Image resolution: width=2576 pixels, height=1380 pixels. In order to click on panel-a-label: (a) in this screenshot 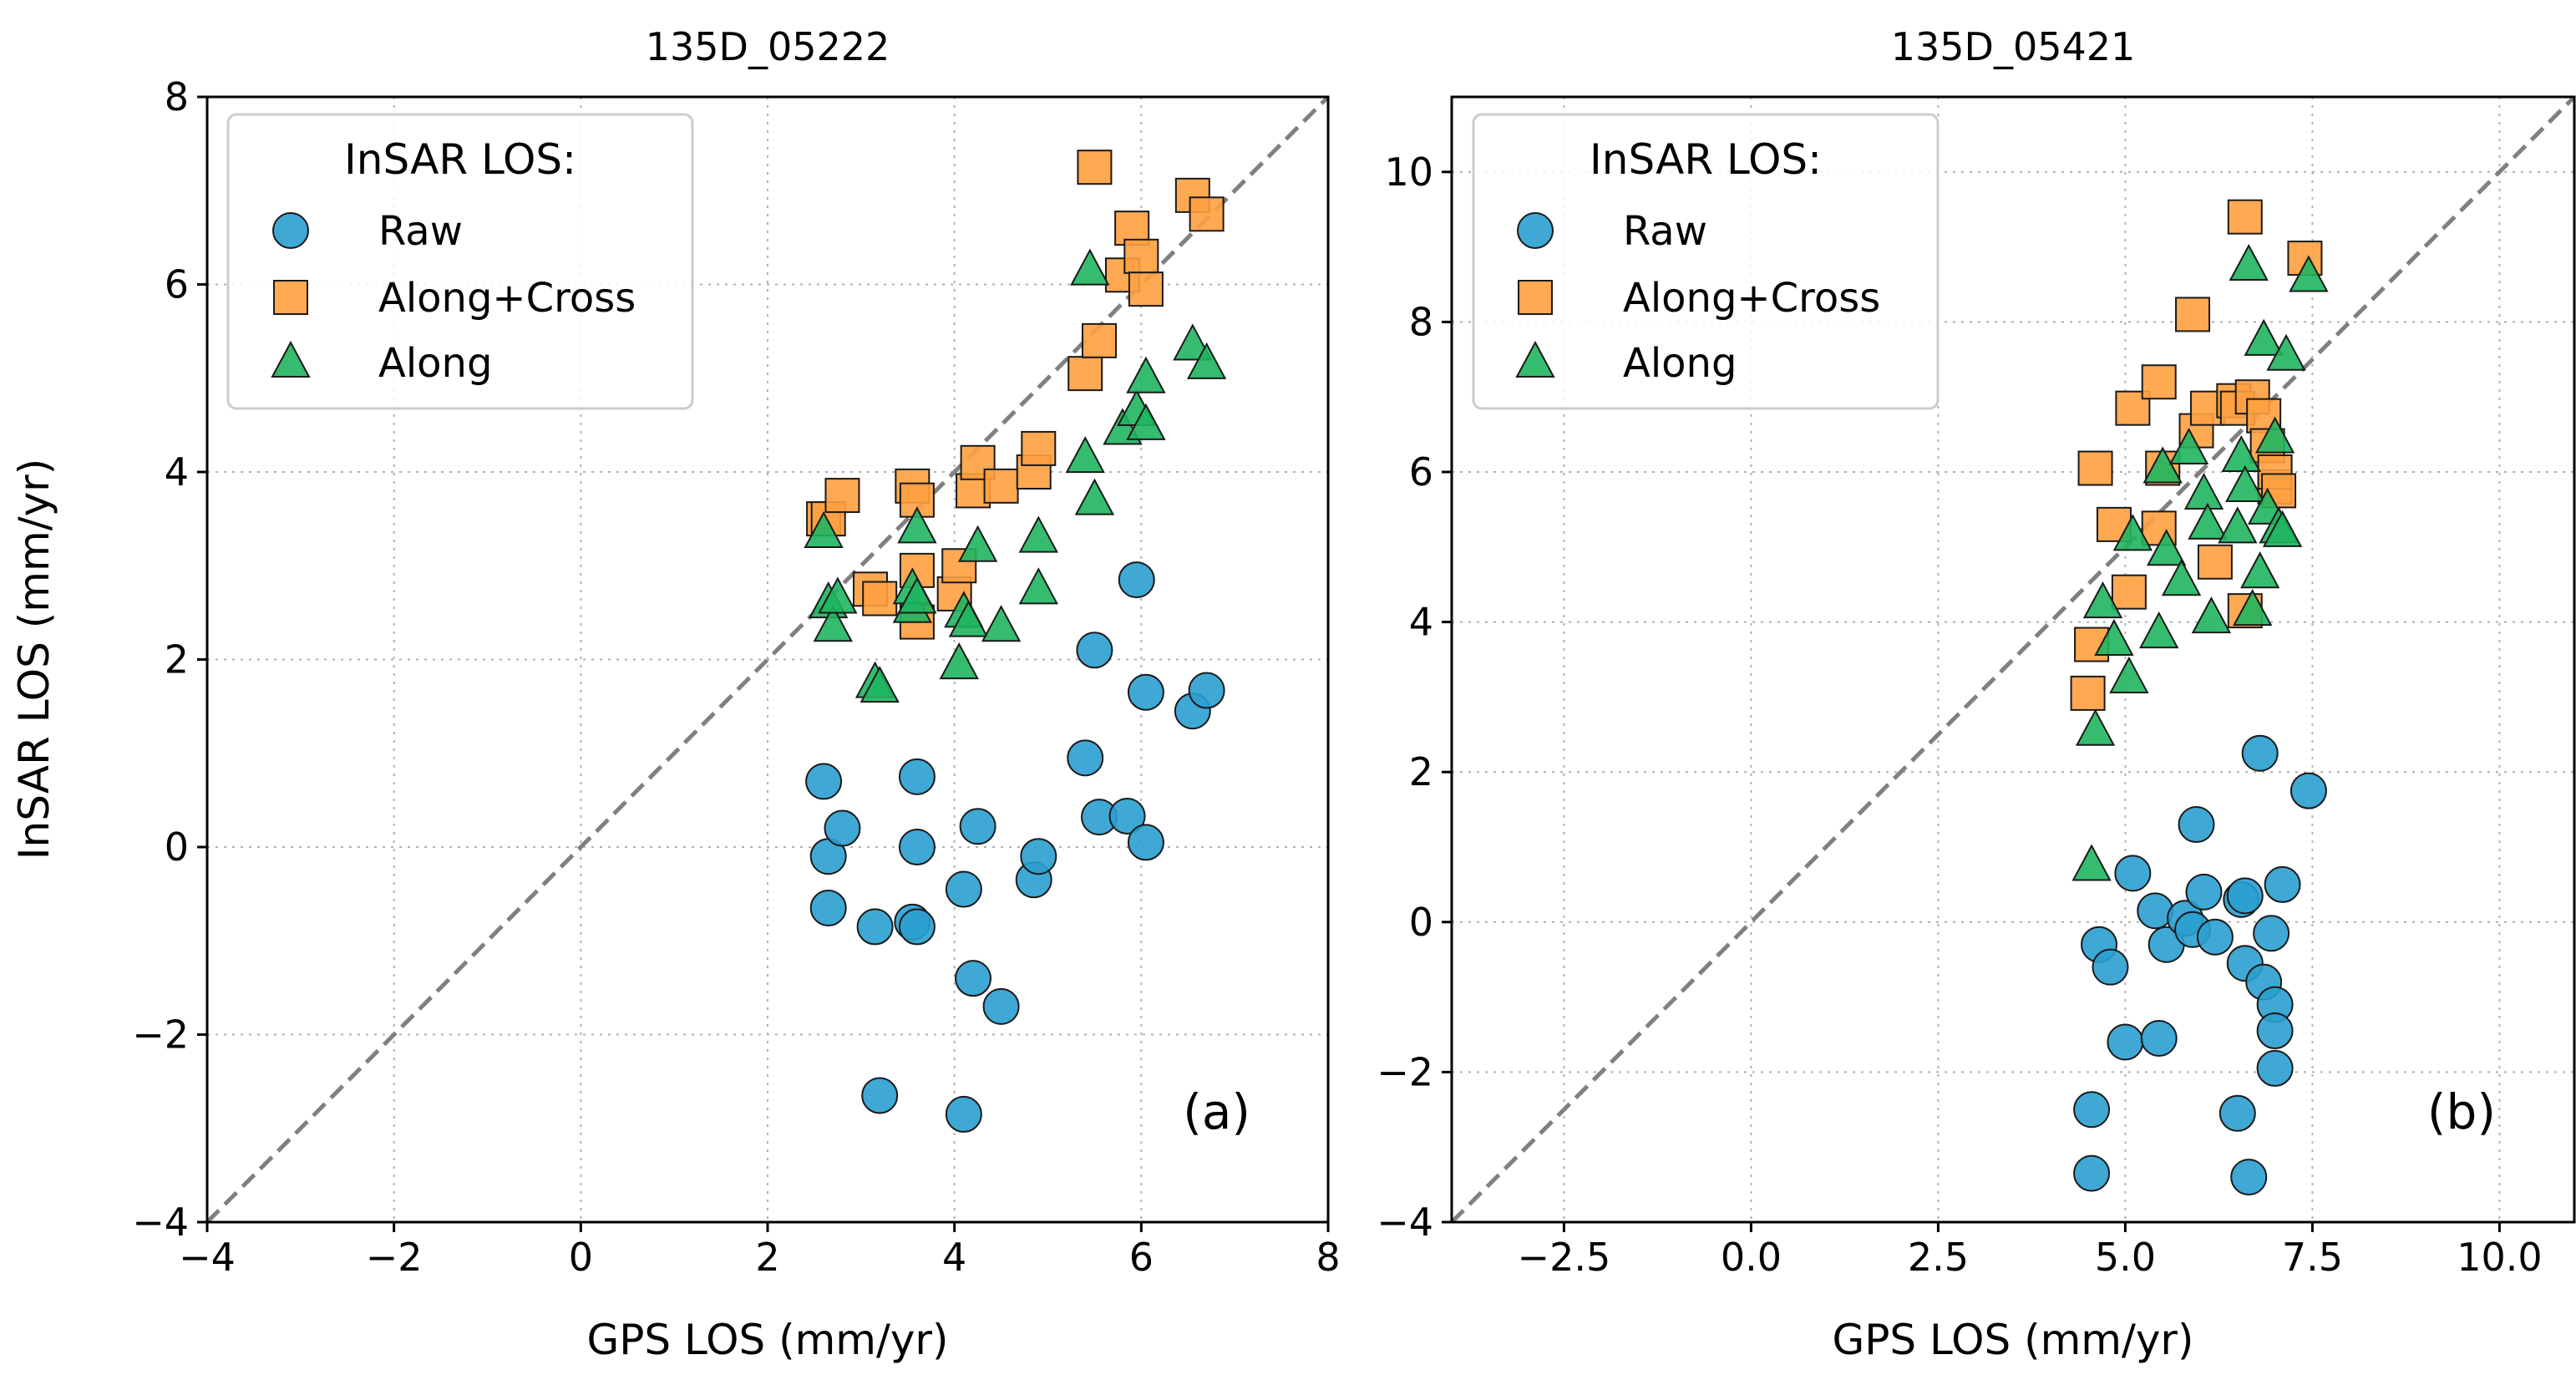, I will do `click(1216, 1111)`.